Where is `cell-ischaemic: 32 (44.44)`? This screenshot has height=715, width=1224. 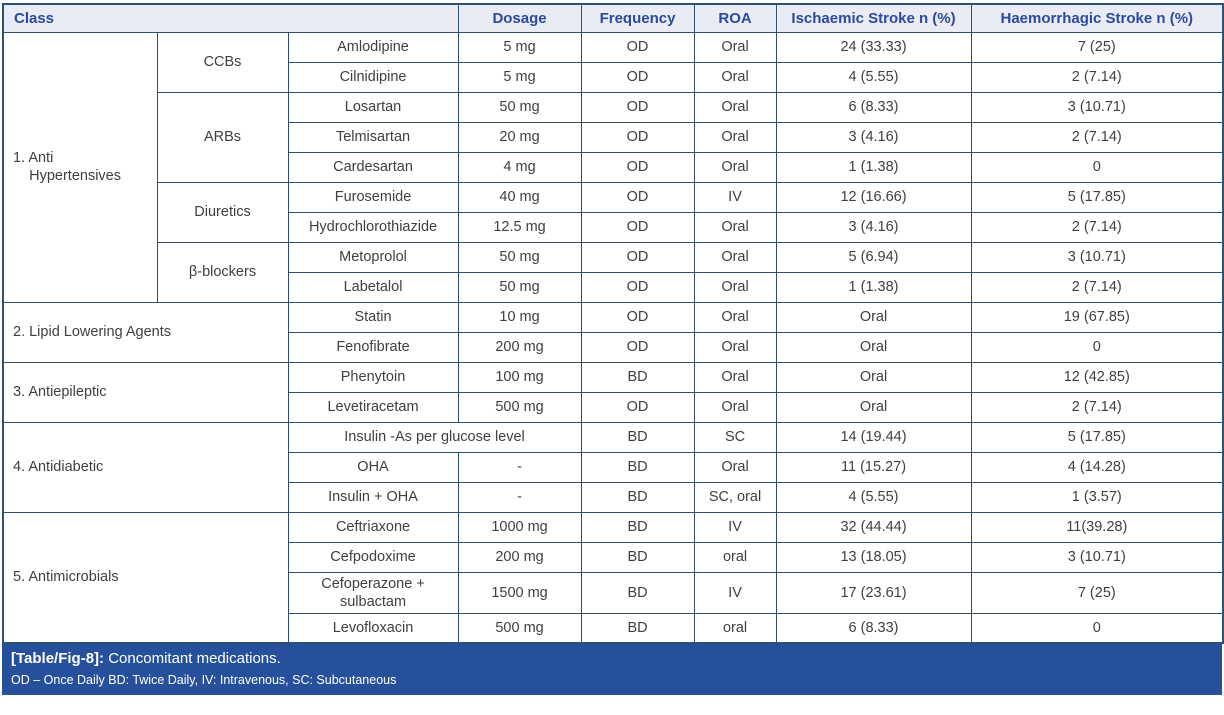 cell-ischaemic: 32 (44.44) is located at coordinates (873, 527).